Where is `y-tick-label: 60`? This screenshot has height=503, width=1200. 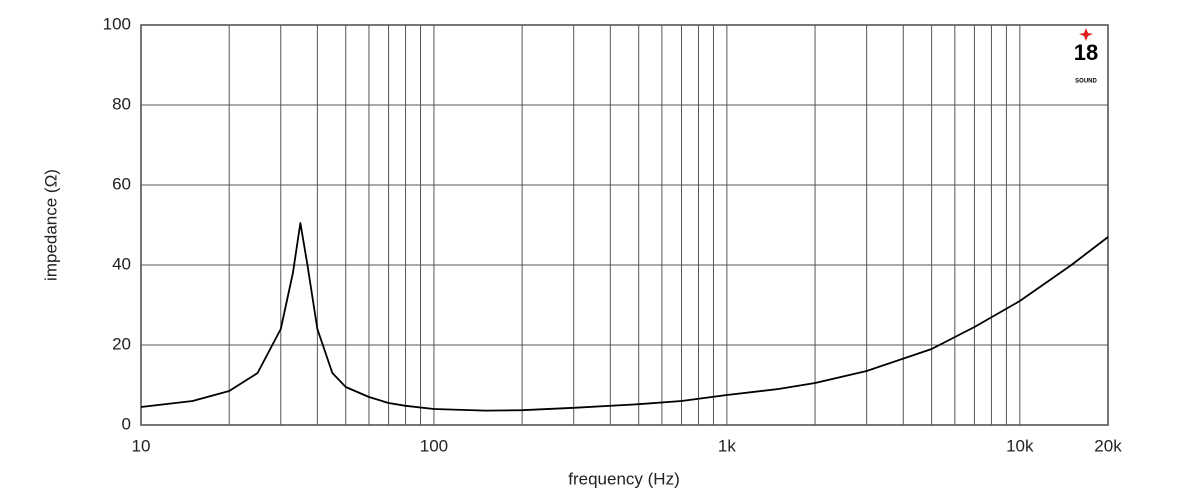 y-tick-label: 60 is located at coordinates (121, 183).